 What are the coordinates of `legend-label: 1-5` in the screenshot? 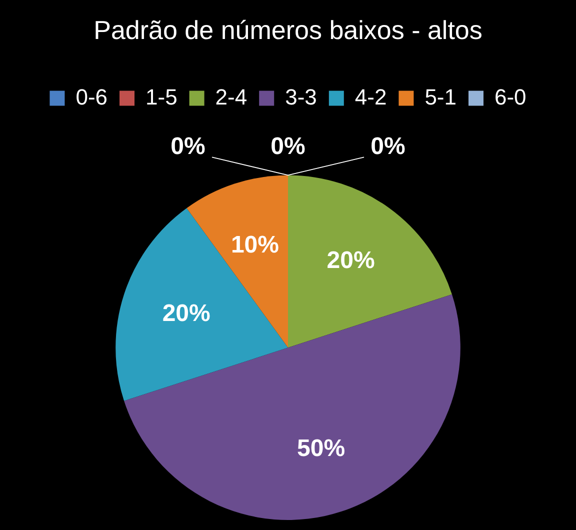 It's located at (162, 97).